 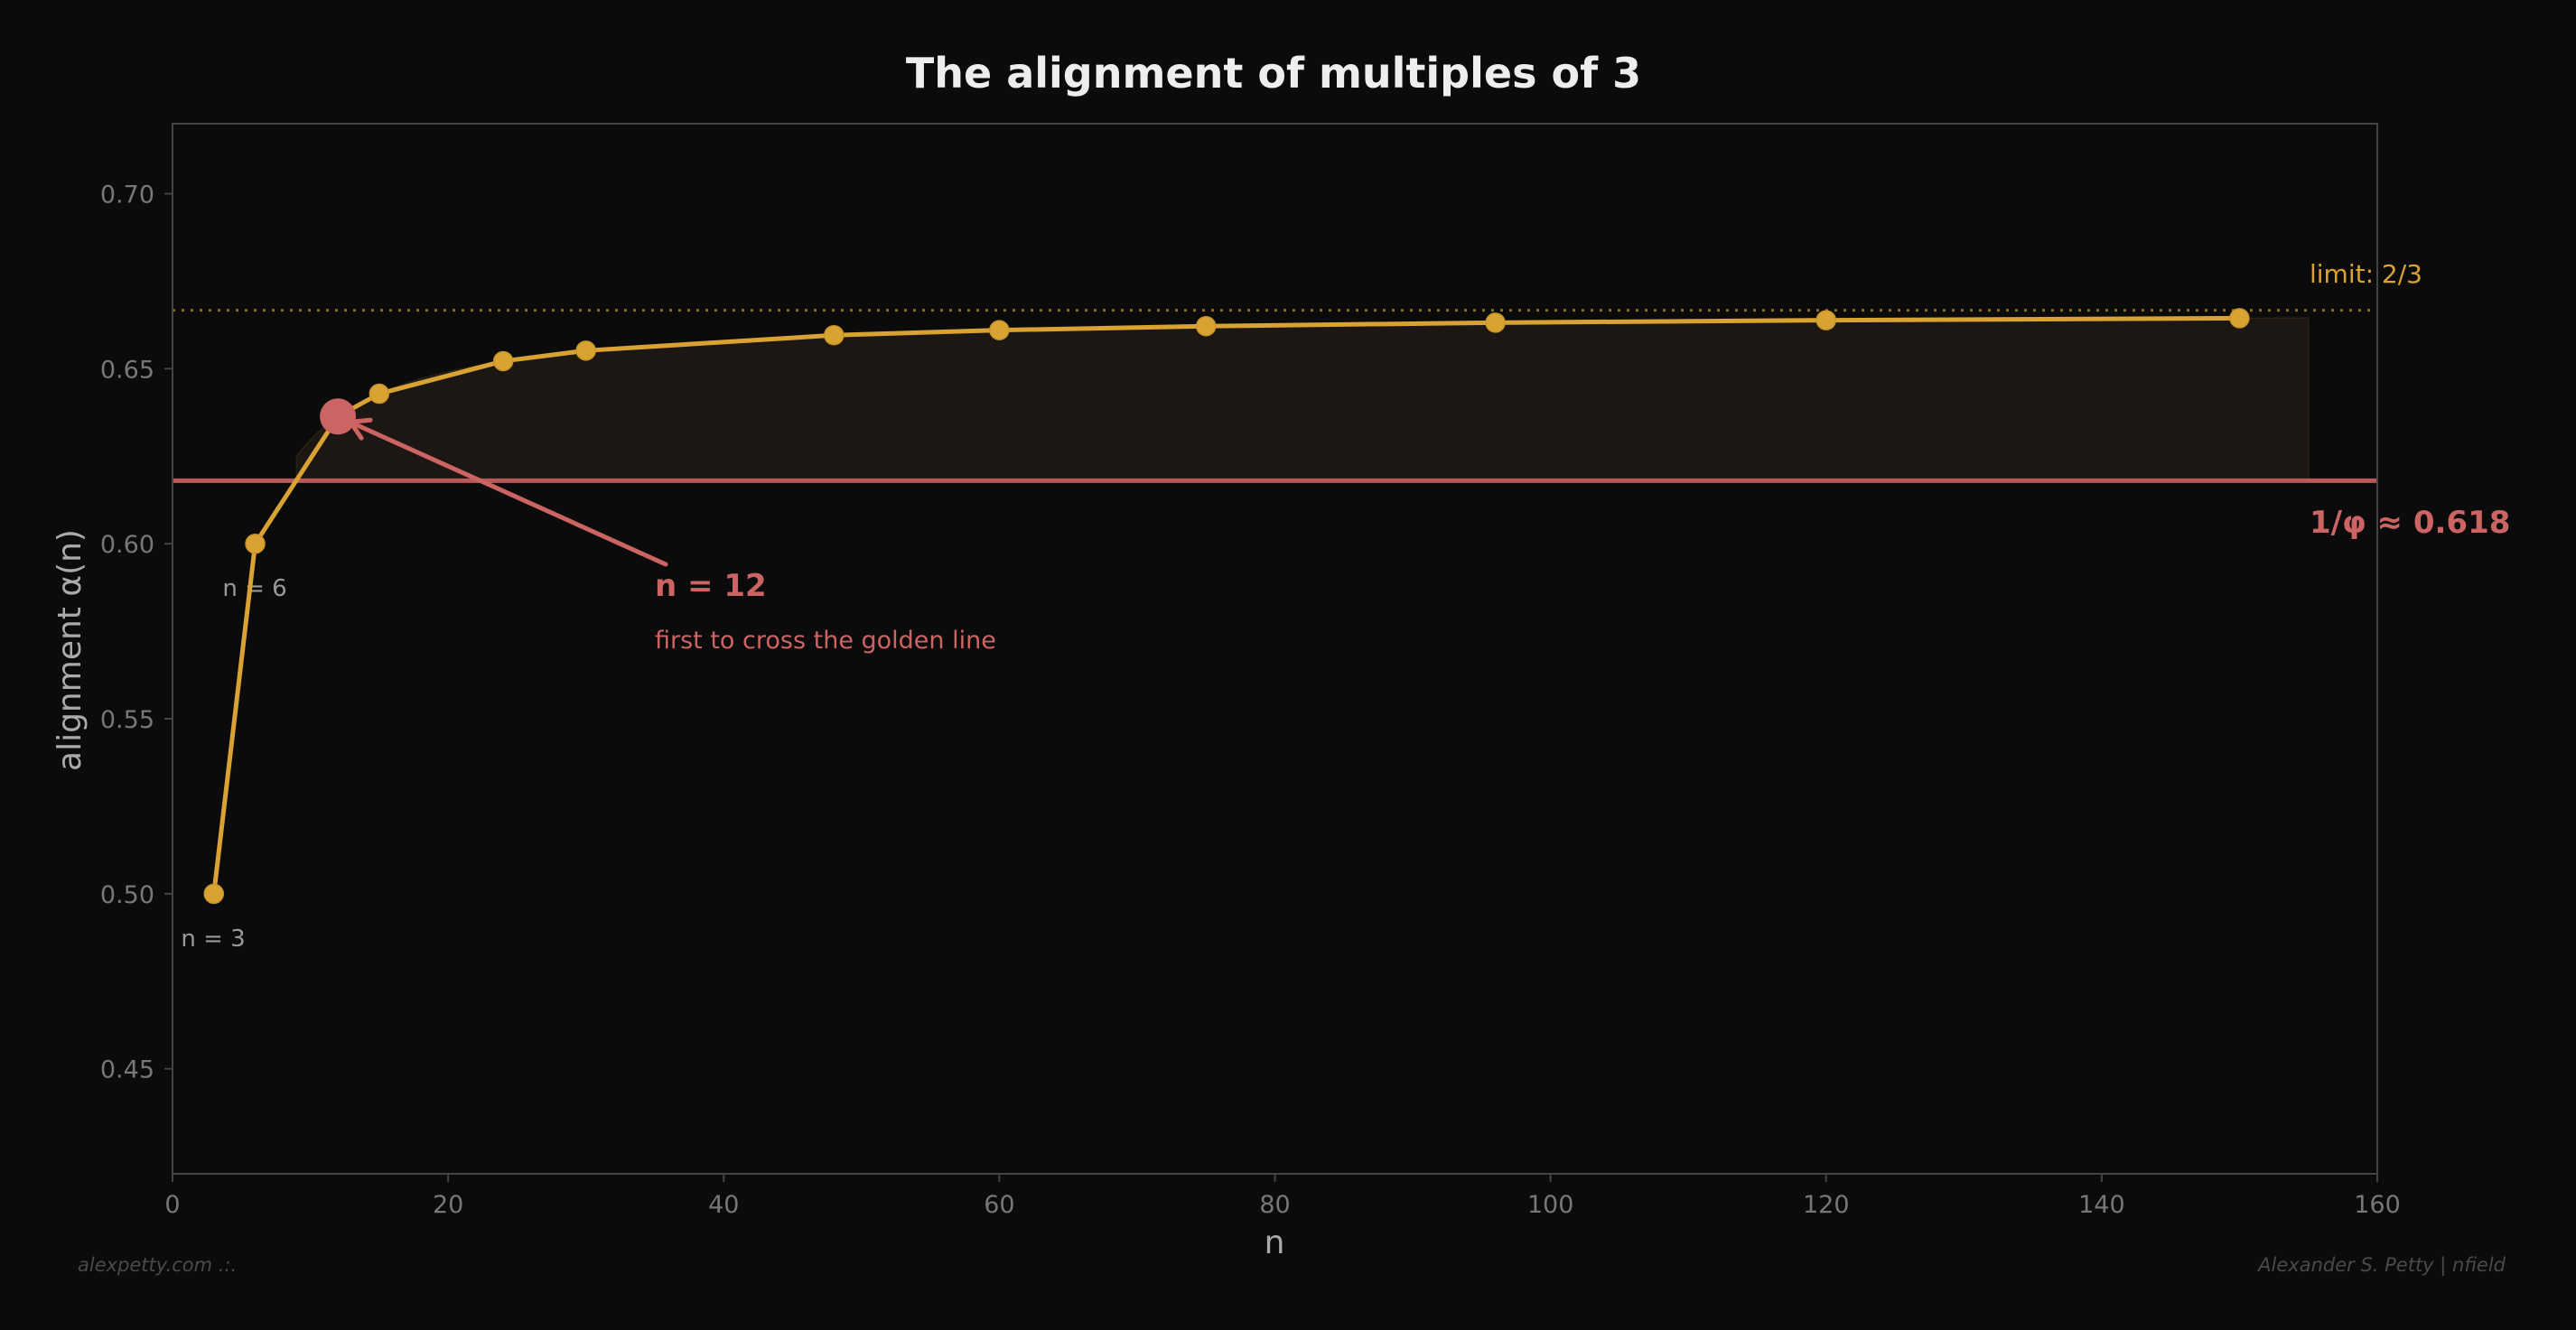 What do you see at coordinates (2366, 274) in the screenshot?
I see `limit-label: limit: 2/3` at bounding box center [2366, 274].